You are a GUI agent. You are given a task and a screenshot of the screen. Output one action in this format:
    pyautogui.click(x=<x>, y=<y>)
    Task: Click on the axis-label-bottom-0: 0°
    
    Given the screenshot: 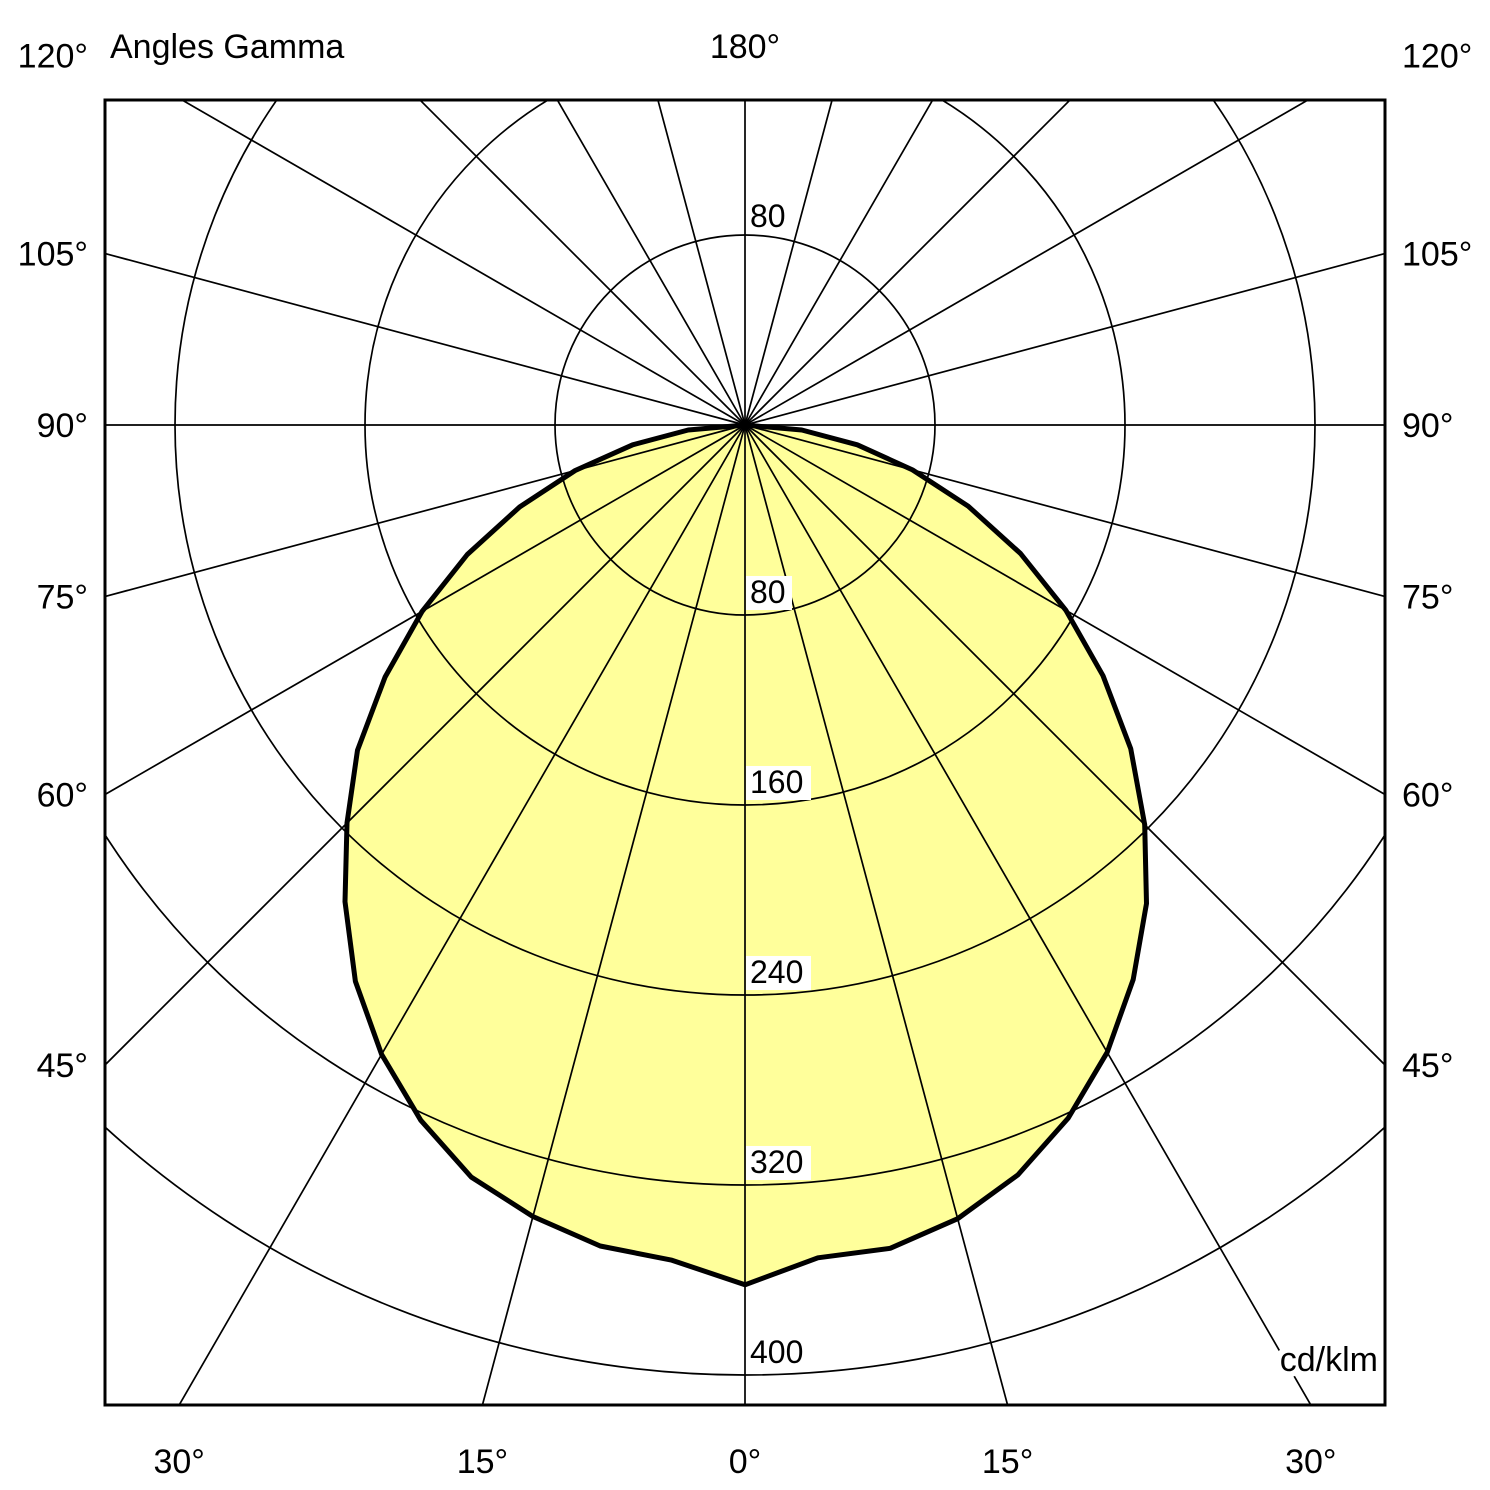 What is the action you would take?
    pyautogui.click(x=745, y=1462)
    